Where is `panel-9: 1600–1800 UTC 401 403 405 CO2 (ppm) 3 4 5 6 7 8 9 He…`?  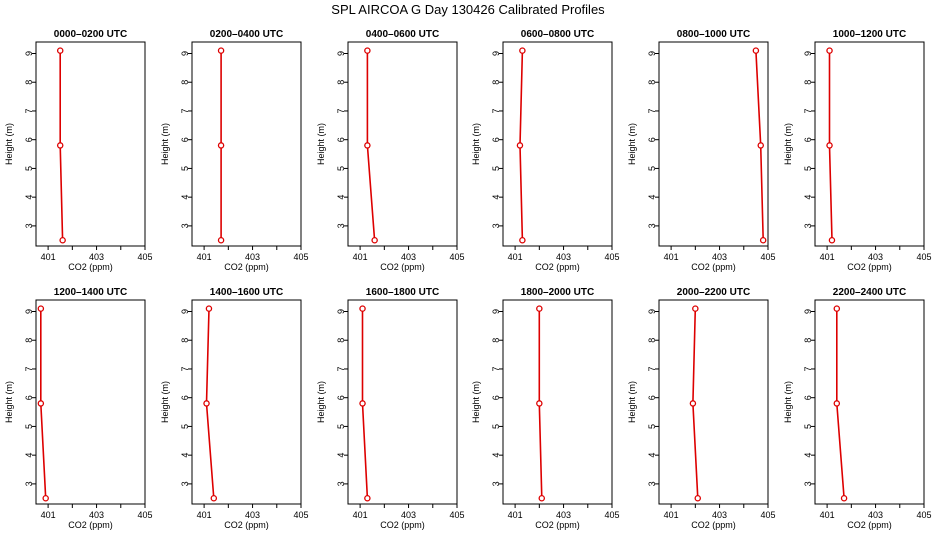 panel-9: 1600–1800 UTC 401 403 405 CO2 (ppm) 3 4 5 6 7 8 9 He… is located at coordinates (390, 408).